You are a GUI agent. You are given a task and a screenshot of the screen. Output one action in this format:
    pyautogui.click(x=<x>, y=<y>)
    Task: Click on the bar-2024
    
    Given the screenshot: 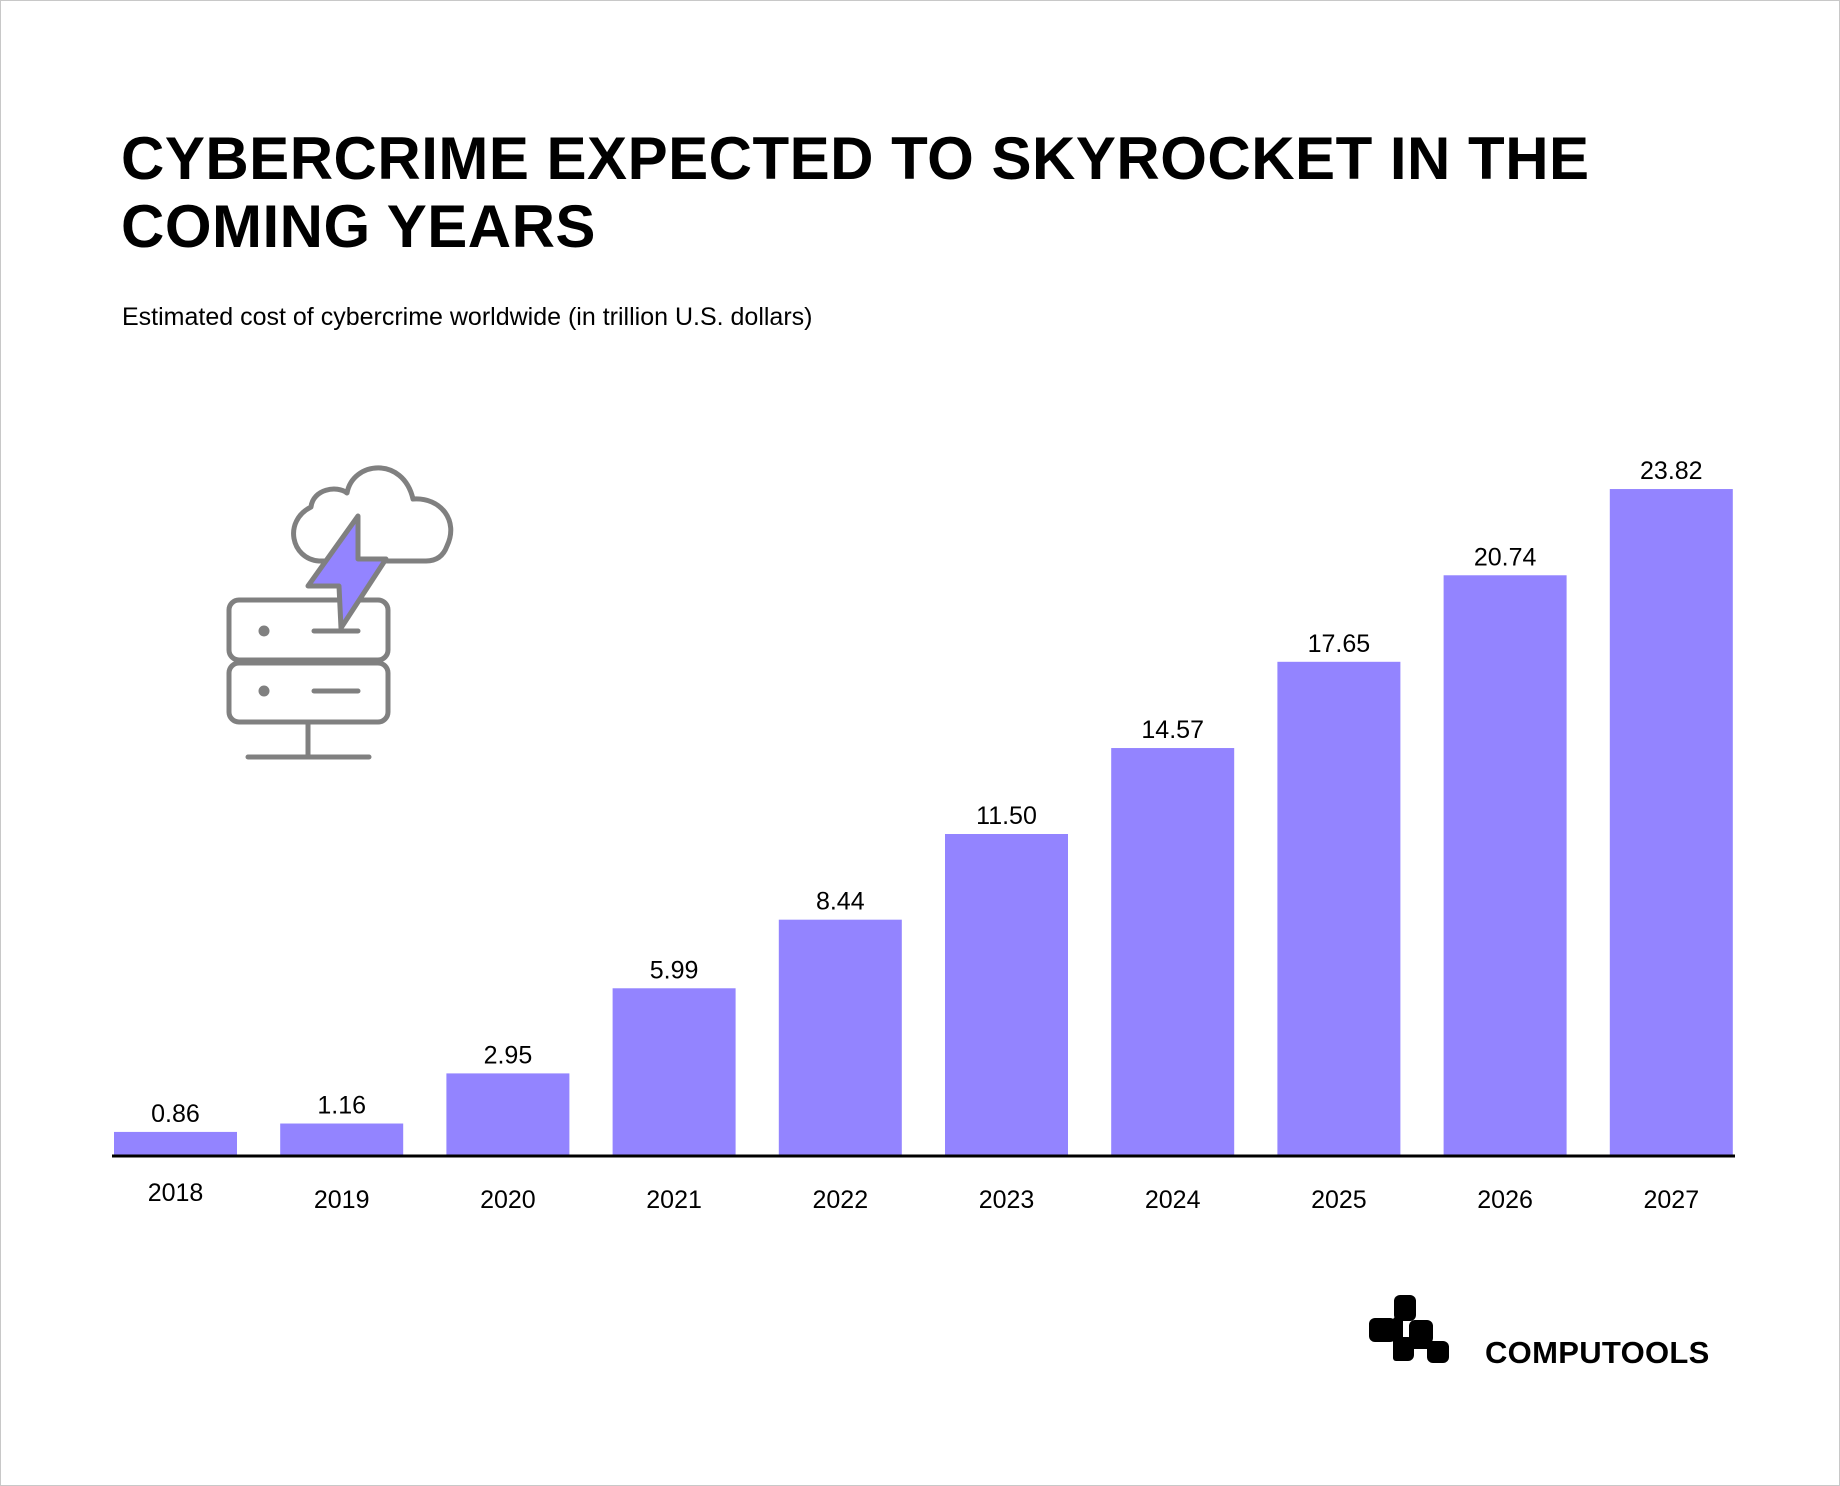 What is the action you would take?
    pyautogui.click(x=1173, y=952)
    